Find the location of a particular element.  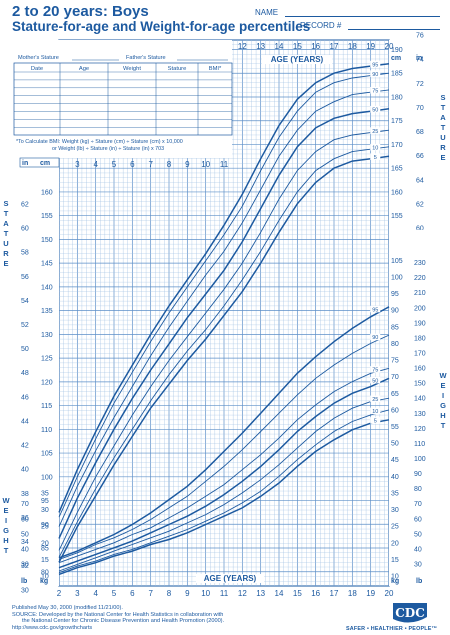

stature-in-tick: 62 is located at coordinates (25, 204).